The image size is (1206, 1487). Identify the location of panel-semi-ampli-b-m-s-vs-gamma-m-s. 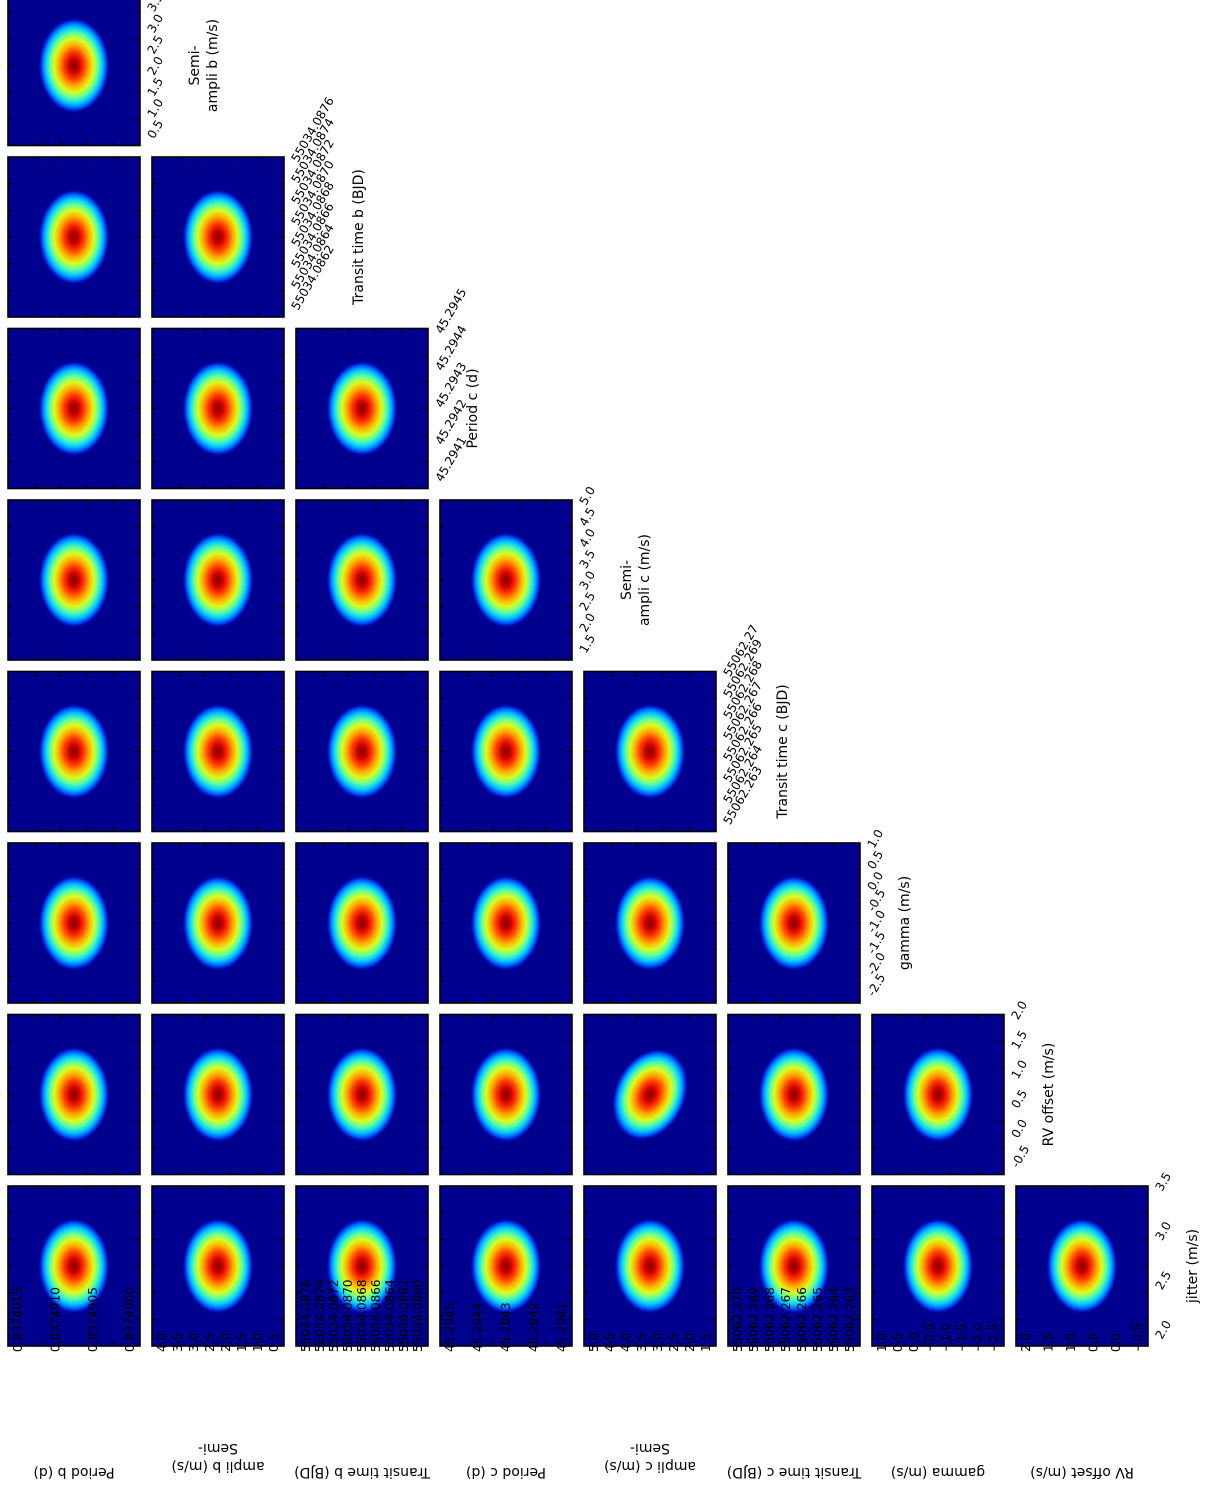
(218, 923).